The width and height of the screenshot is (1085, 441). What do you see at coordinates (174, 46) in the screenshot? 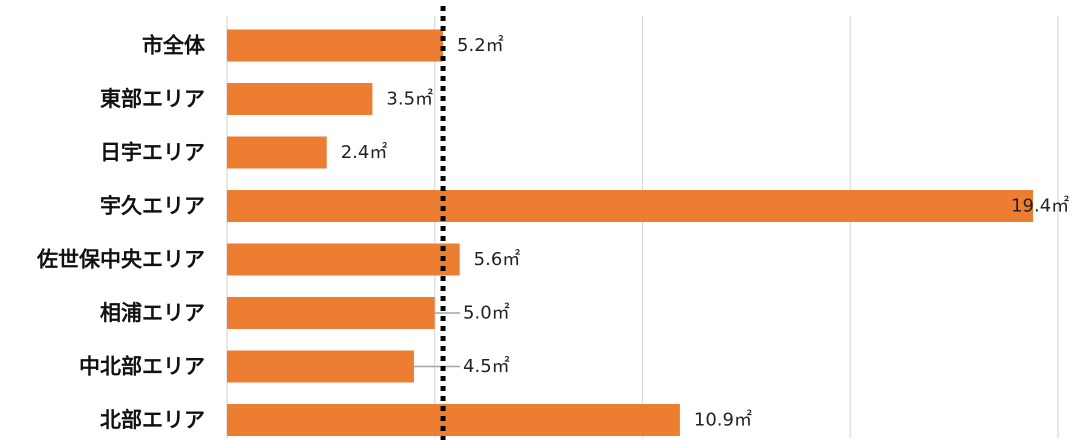
I see `category-label: 市全体` at bounding box center [174, 46].